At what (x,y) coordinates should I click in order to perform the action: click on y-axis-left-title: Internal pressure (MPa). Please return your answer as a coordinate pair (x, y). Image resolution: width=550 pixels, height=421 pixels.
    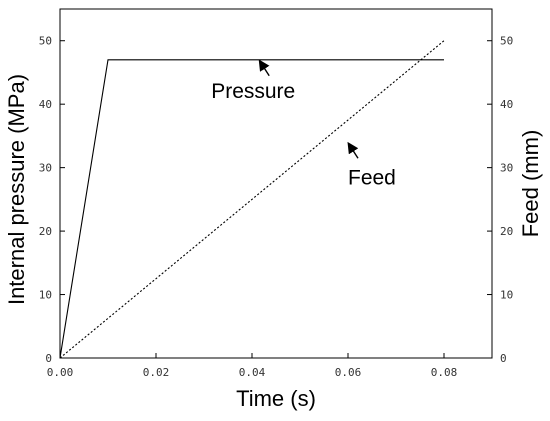
    Looking at the image, I should click on (16, 189).